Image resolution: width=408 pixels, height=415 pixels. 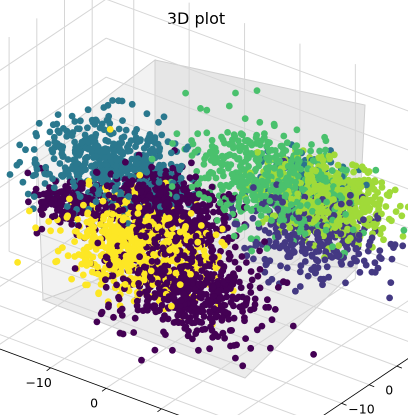 What do you see at coordinates (53, 35) in the screenshot?
I see `grid-z-wall-a` at bounding box center [53, 35].